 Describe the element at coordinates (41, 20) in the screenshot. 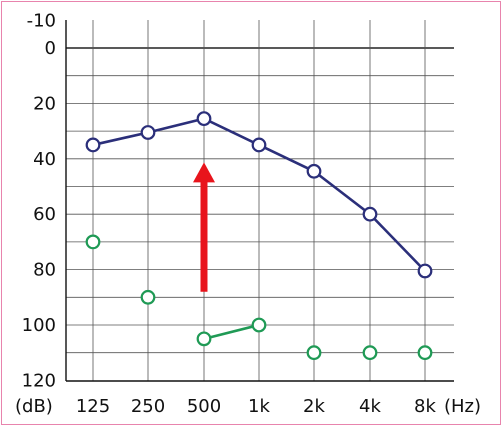

I see `y-tick-label: -10` at that location.